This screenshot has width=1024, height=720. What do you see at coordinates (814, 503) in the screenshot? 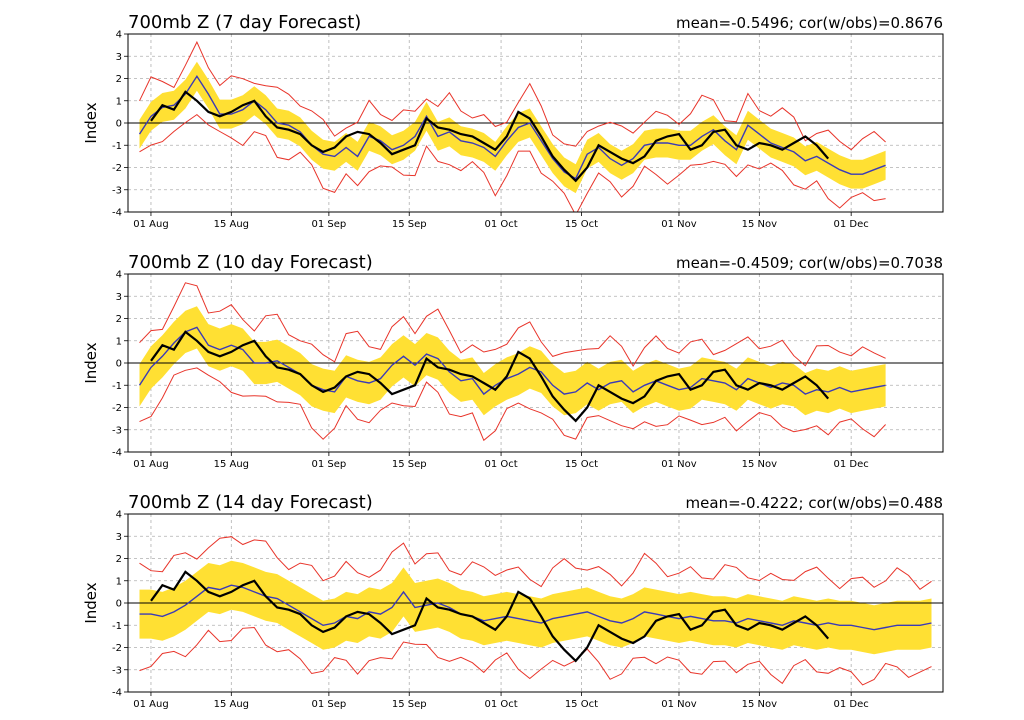
I see `chart-stats: mean=-0.4222; cor(w/obs)=0.488` at bounding box center [814, 503].